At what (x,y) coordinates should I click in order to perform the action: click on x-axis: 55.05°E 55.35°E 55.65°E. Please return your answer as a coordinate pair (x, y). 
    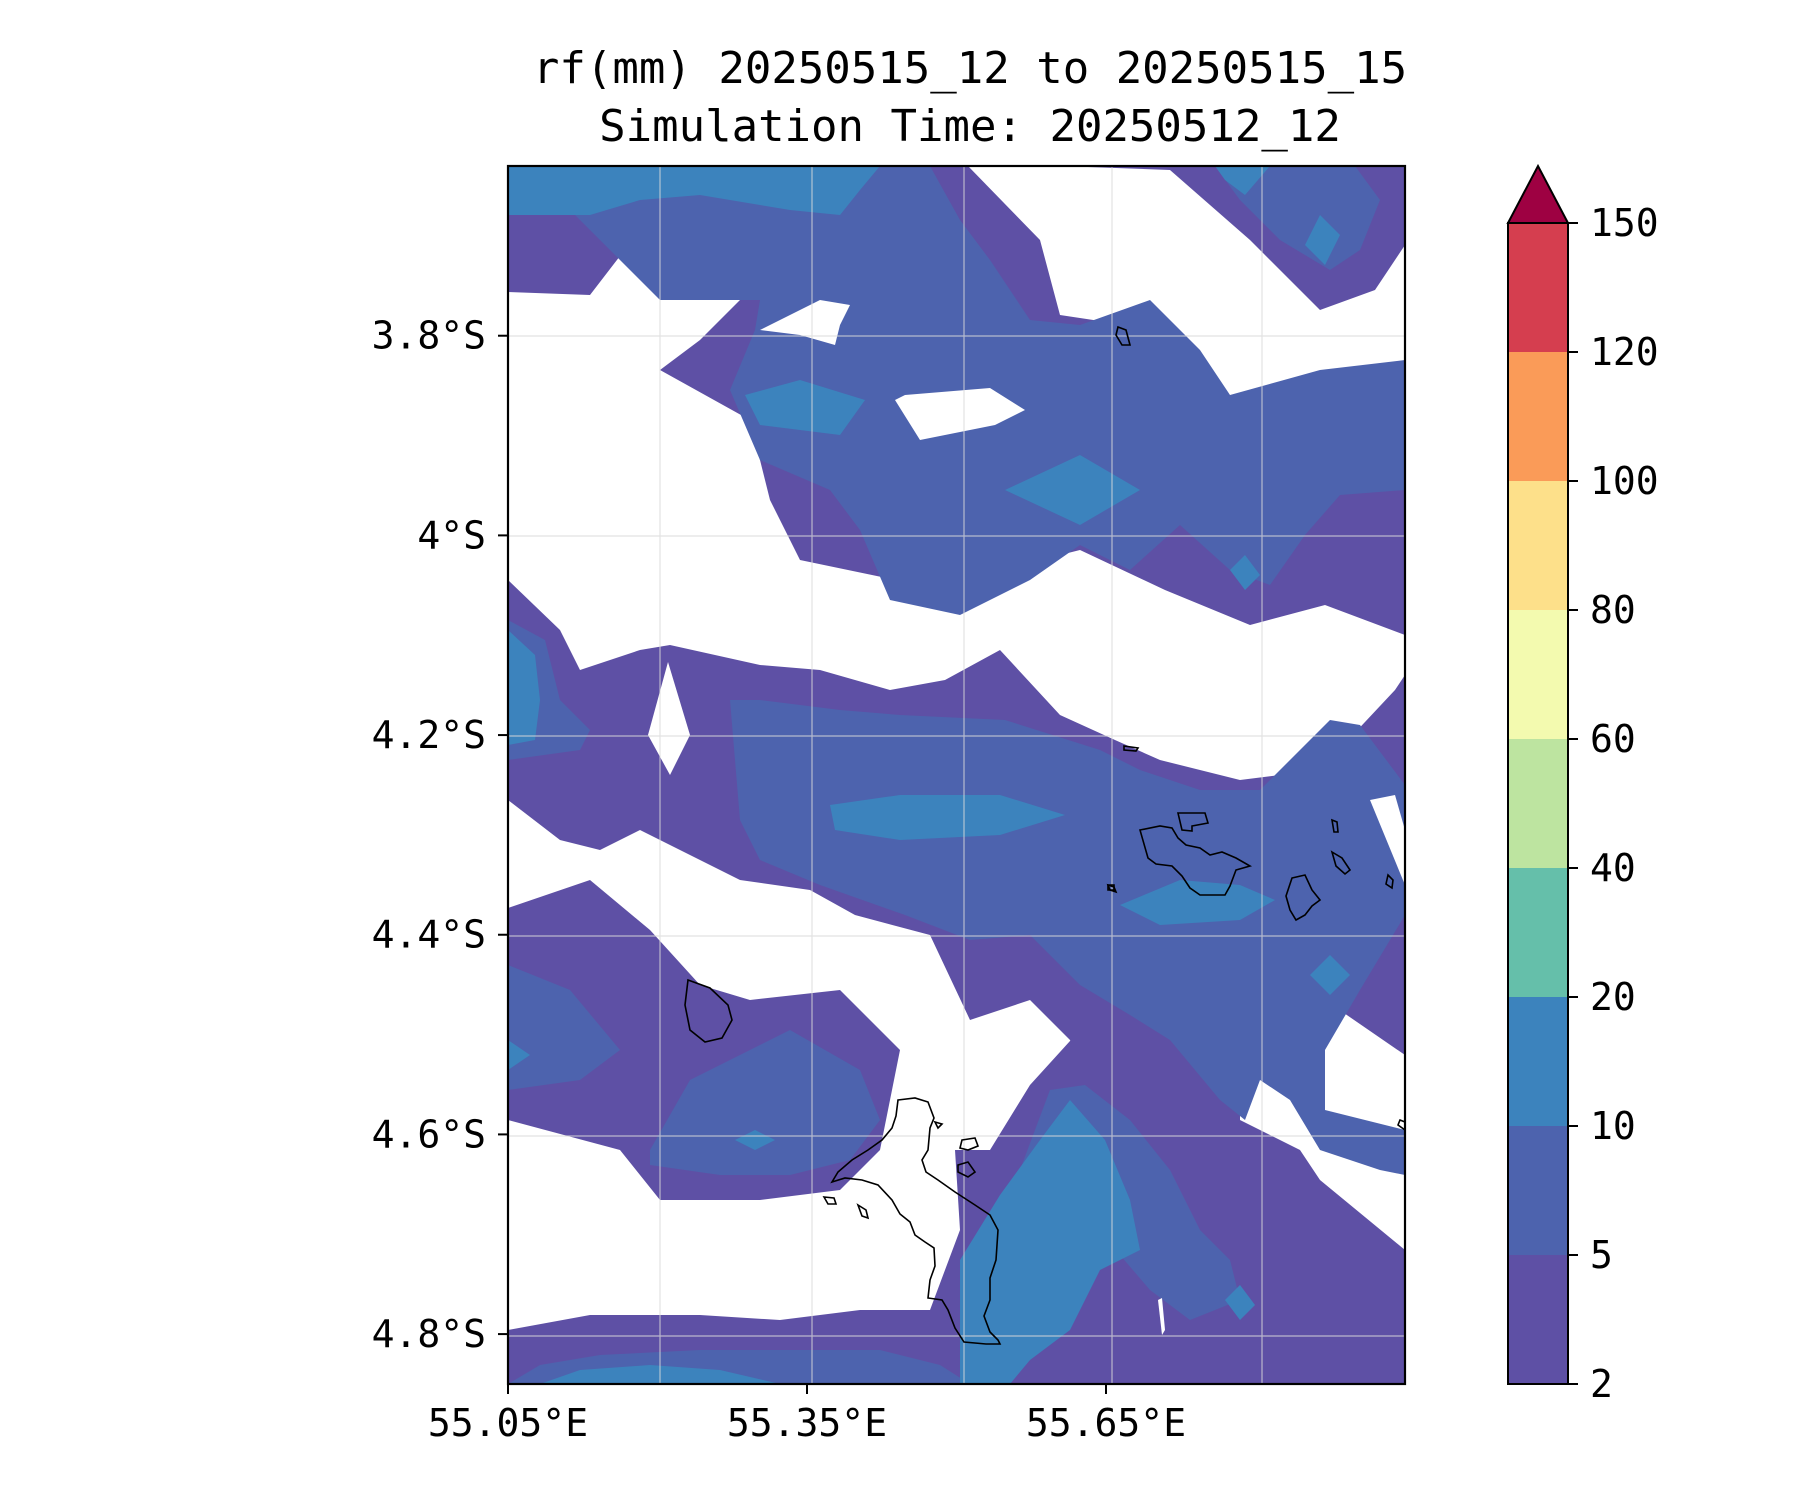
    Looking at the image, I should click on (807, 1414).